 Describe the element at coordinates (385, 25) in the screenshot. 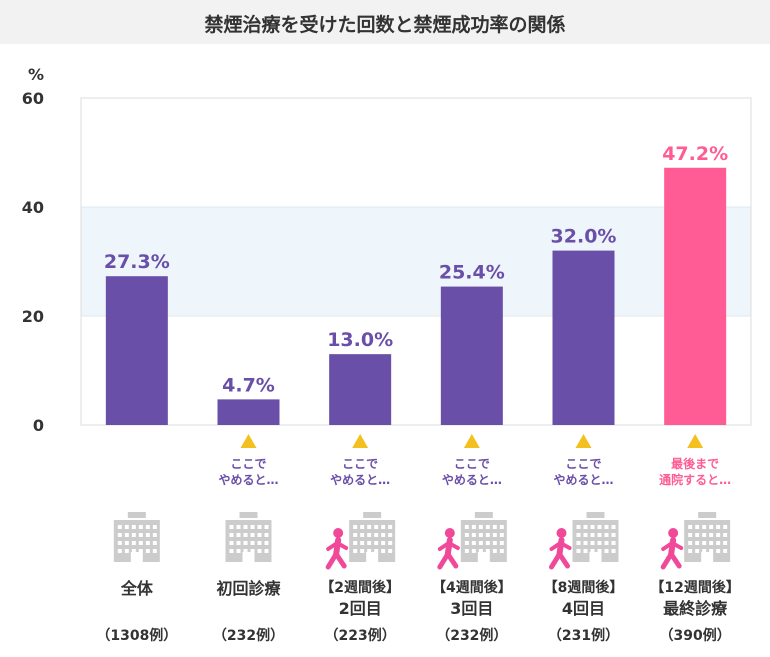

I see `chart-title: 禁煙治療を受けた回数と禁煙成功率の関係` at that location.